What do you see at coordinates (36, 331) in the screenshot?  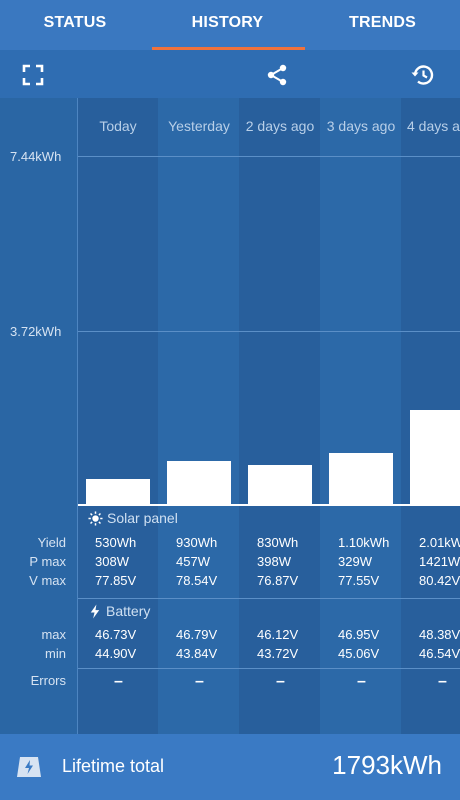 I see `y-tick-label-mid: 3.72kWh` at bounding box center [36, 331].